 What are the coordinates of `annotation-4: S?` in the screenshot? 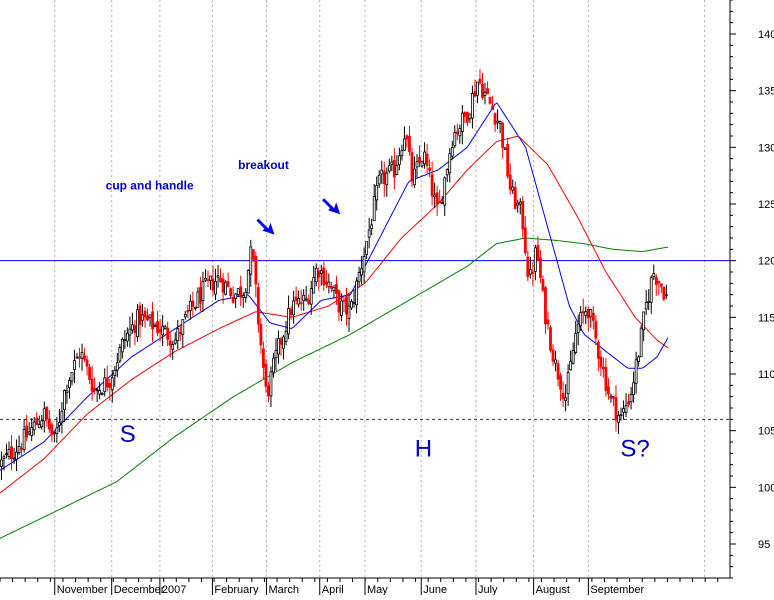 It's located at (634, 449).